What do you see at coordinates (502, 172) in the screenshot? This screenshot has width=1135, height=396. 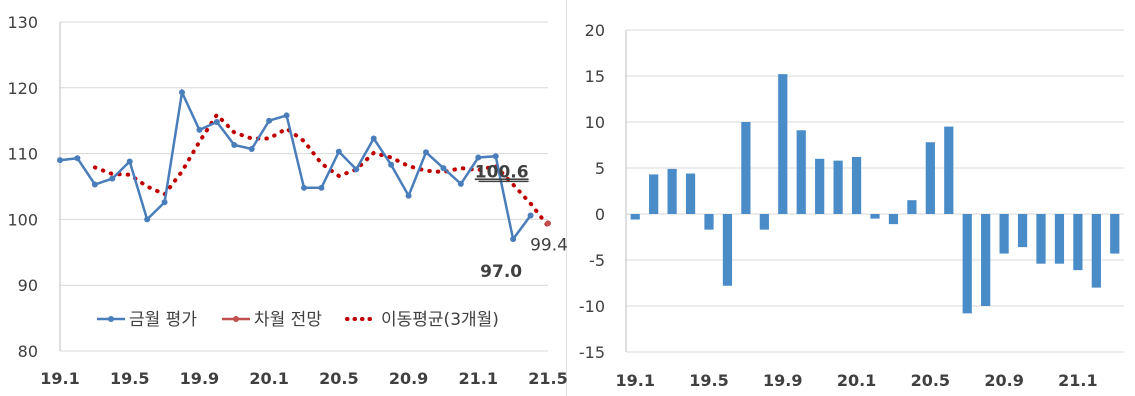 I see `data-label: 100.6` at bounding box center [502, 172].